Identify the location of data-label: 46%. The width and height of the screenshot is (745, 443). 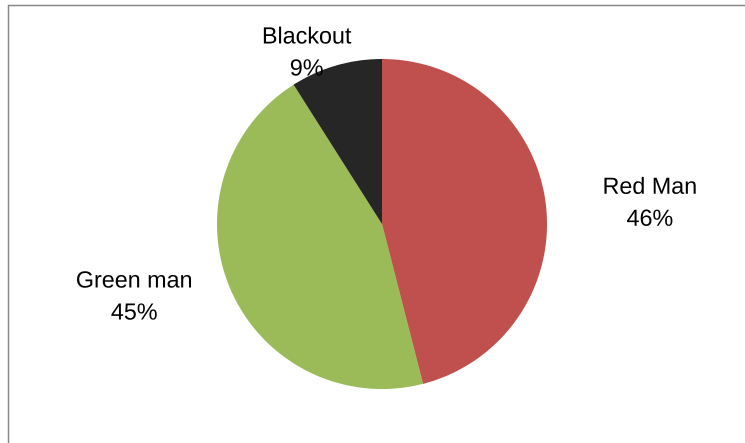
(649, 217).